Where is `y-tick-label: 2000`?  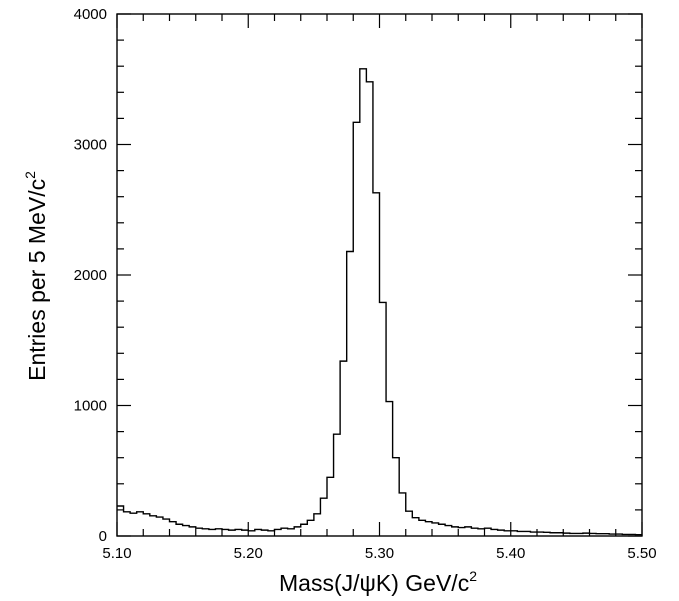 y-tick-label: 2000 is located at coordinates (90, 275).